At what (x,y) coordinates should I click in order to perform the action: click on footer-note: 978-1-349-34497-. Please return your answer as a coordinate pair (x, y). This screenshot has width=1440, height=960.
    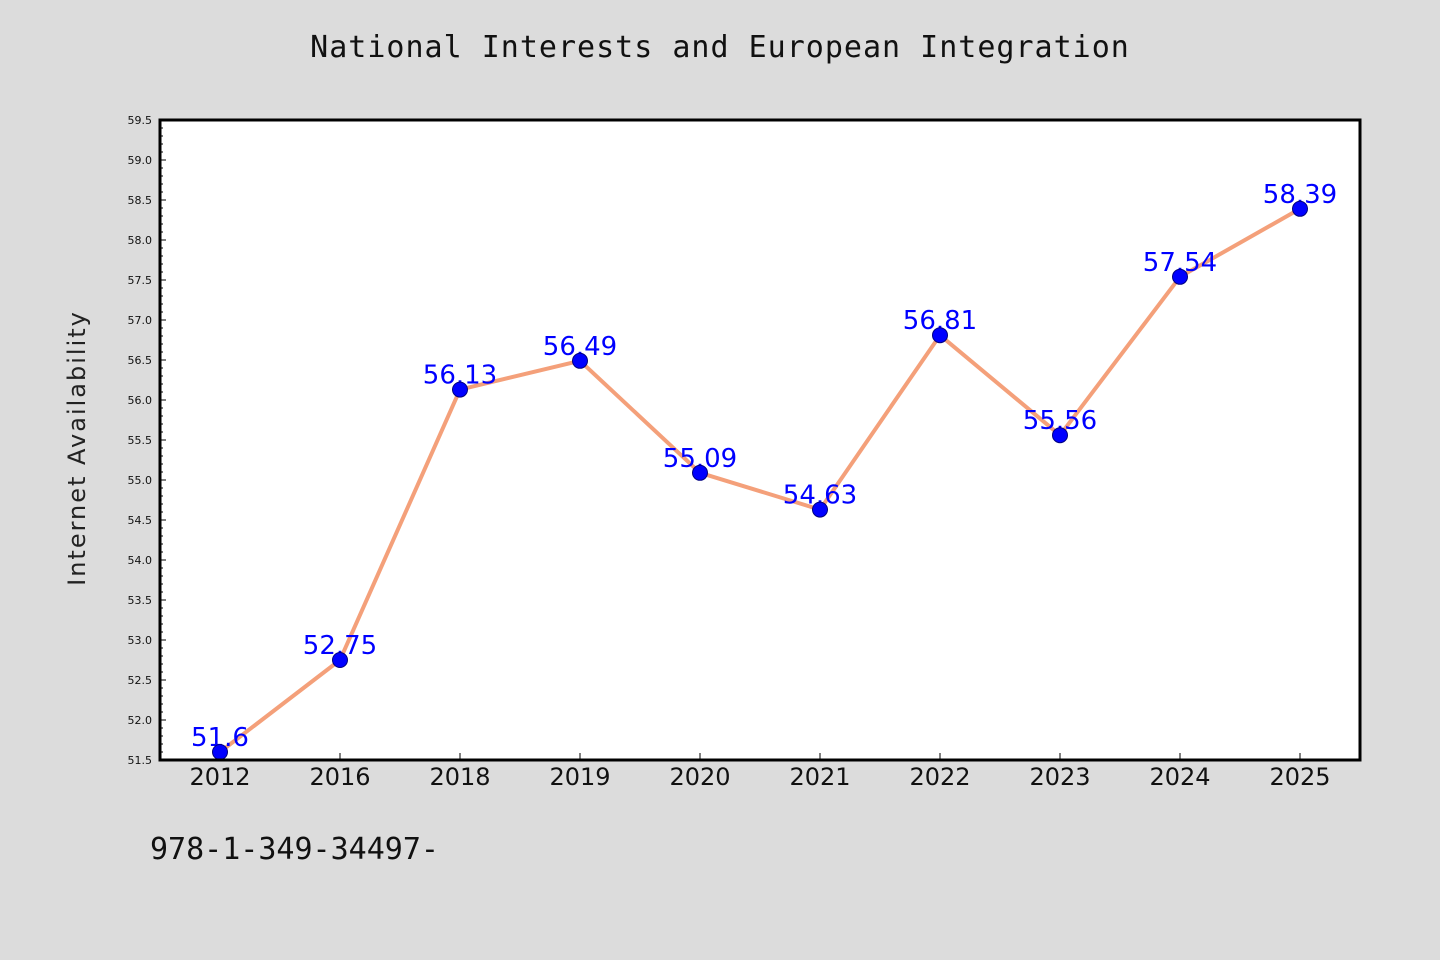
    Looking at the image, I should click on (294, 849).